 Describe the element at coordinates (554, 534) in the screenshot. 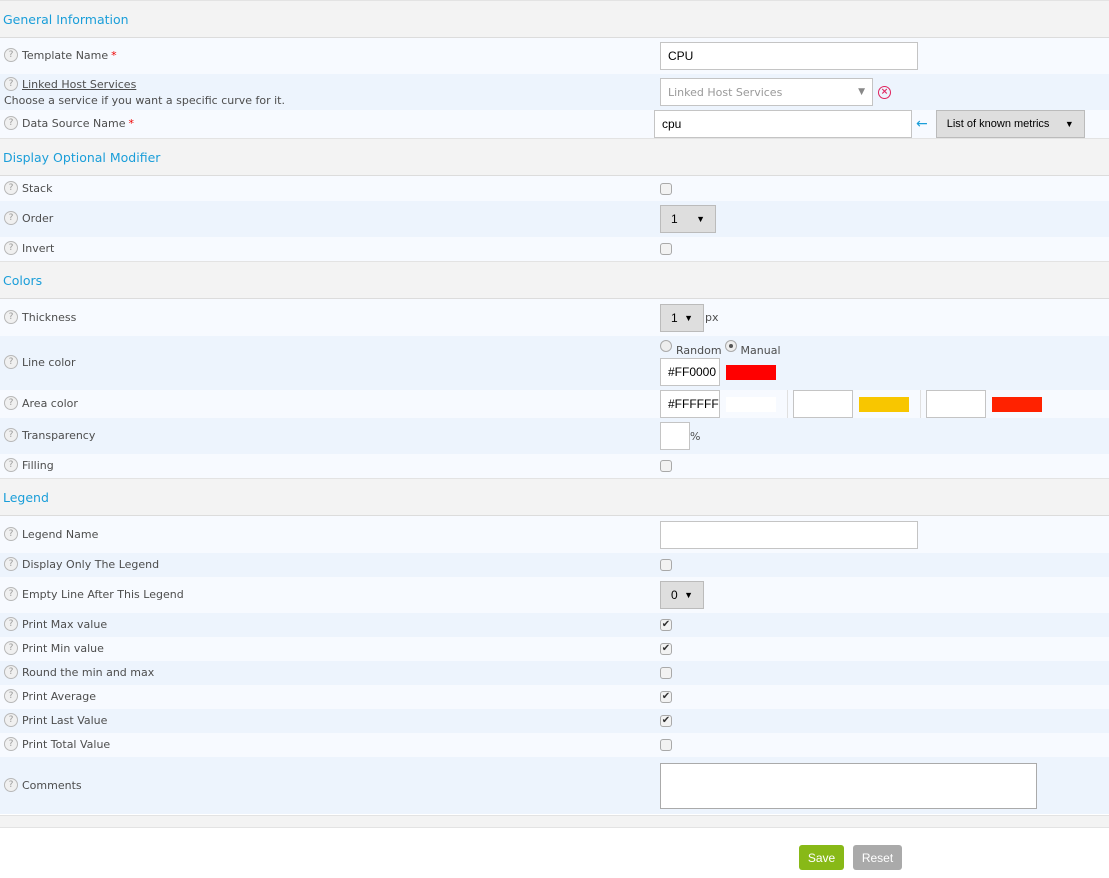

I see `form-row: ? Legend Name` at that location.